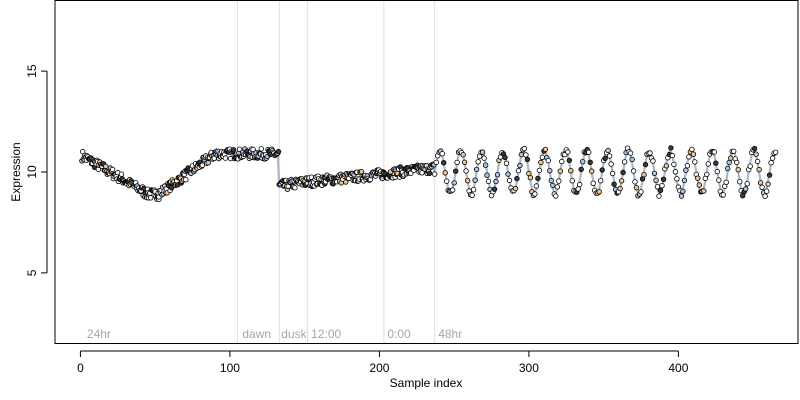 The image size is (800, 400). I want to click on x-tick-label-1: 100, so click(230, 368).